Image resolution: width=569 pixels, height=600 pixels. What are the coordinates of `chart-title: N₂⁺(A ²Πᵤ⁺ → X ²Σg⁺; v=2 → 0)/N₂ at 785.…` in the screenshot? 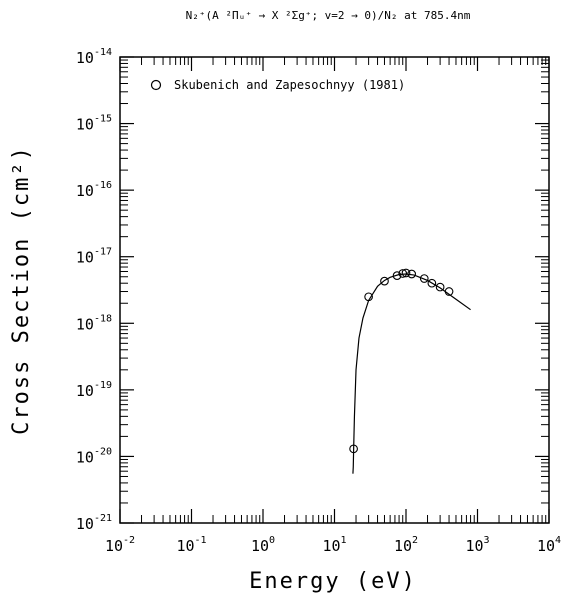 It's located at (328, 15).